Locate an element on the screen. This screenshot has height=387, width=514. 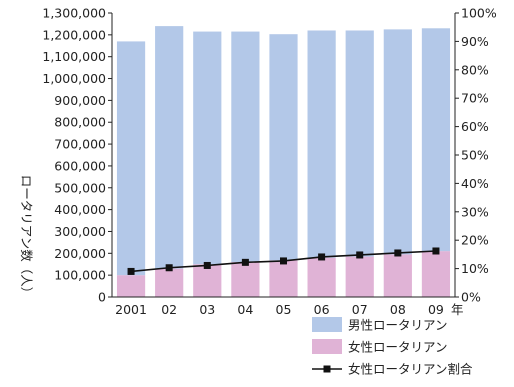
left-tick-label: 500,000 is located at coordinates (80, 187).